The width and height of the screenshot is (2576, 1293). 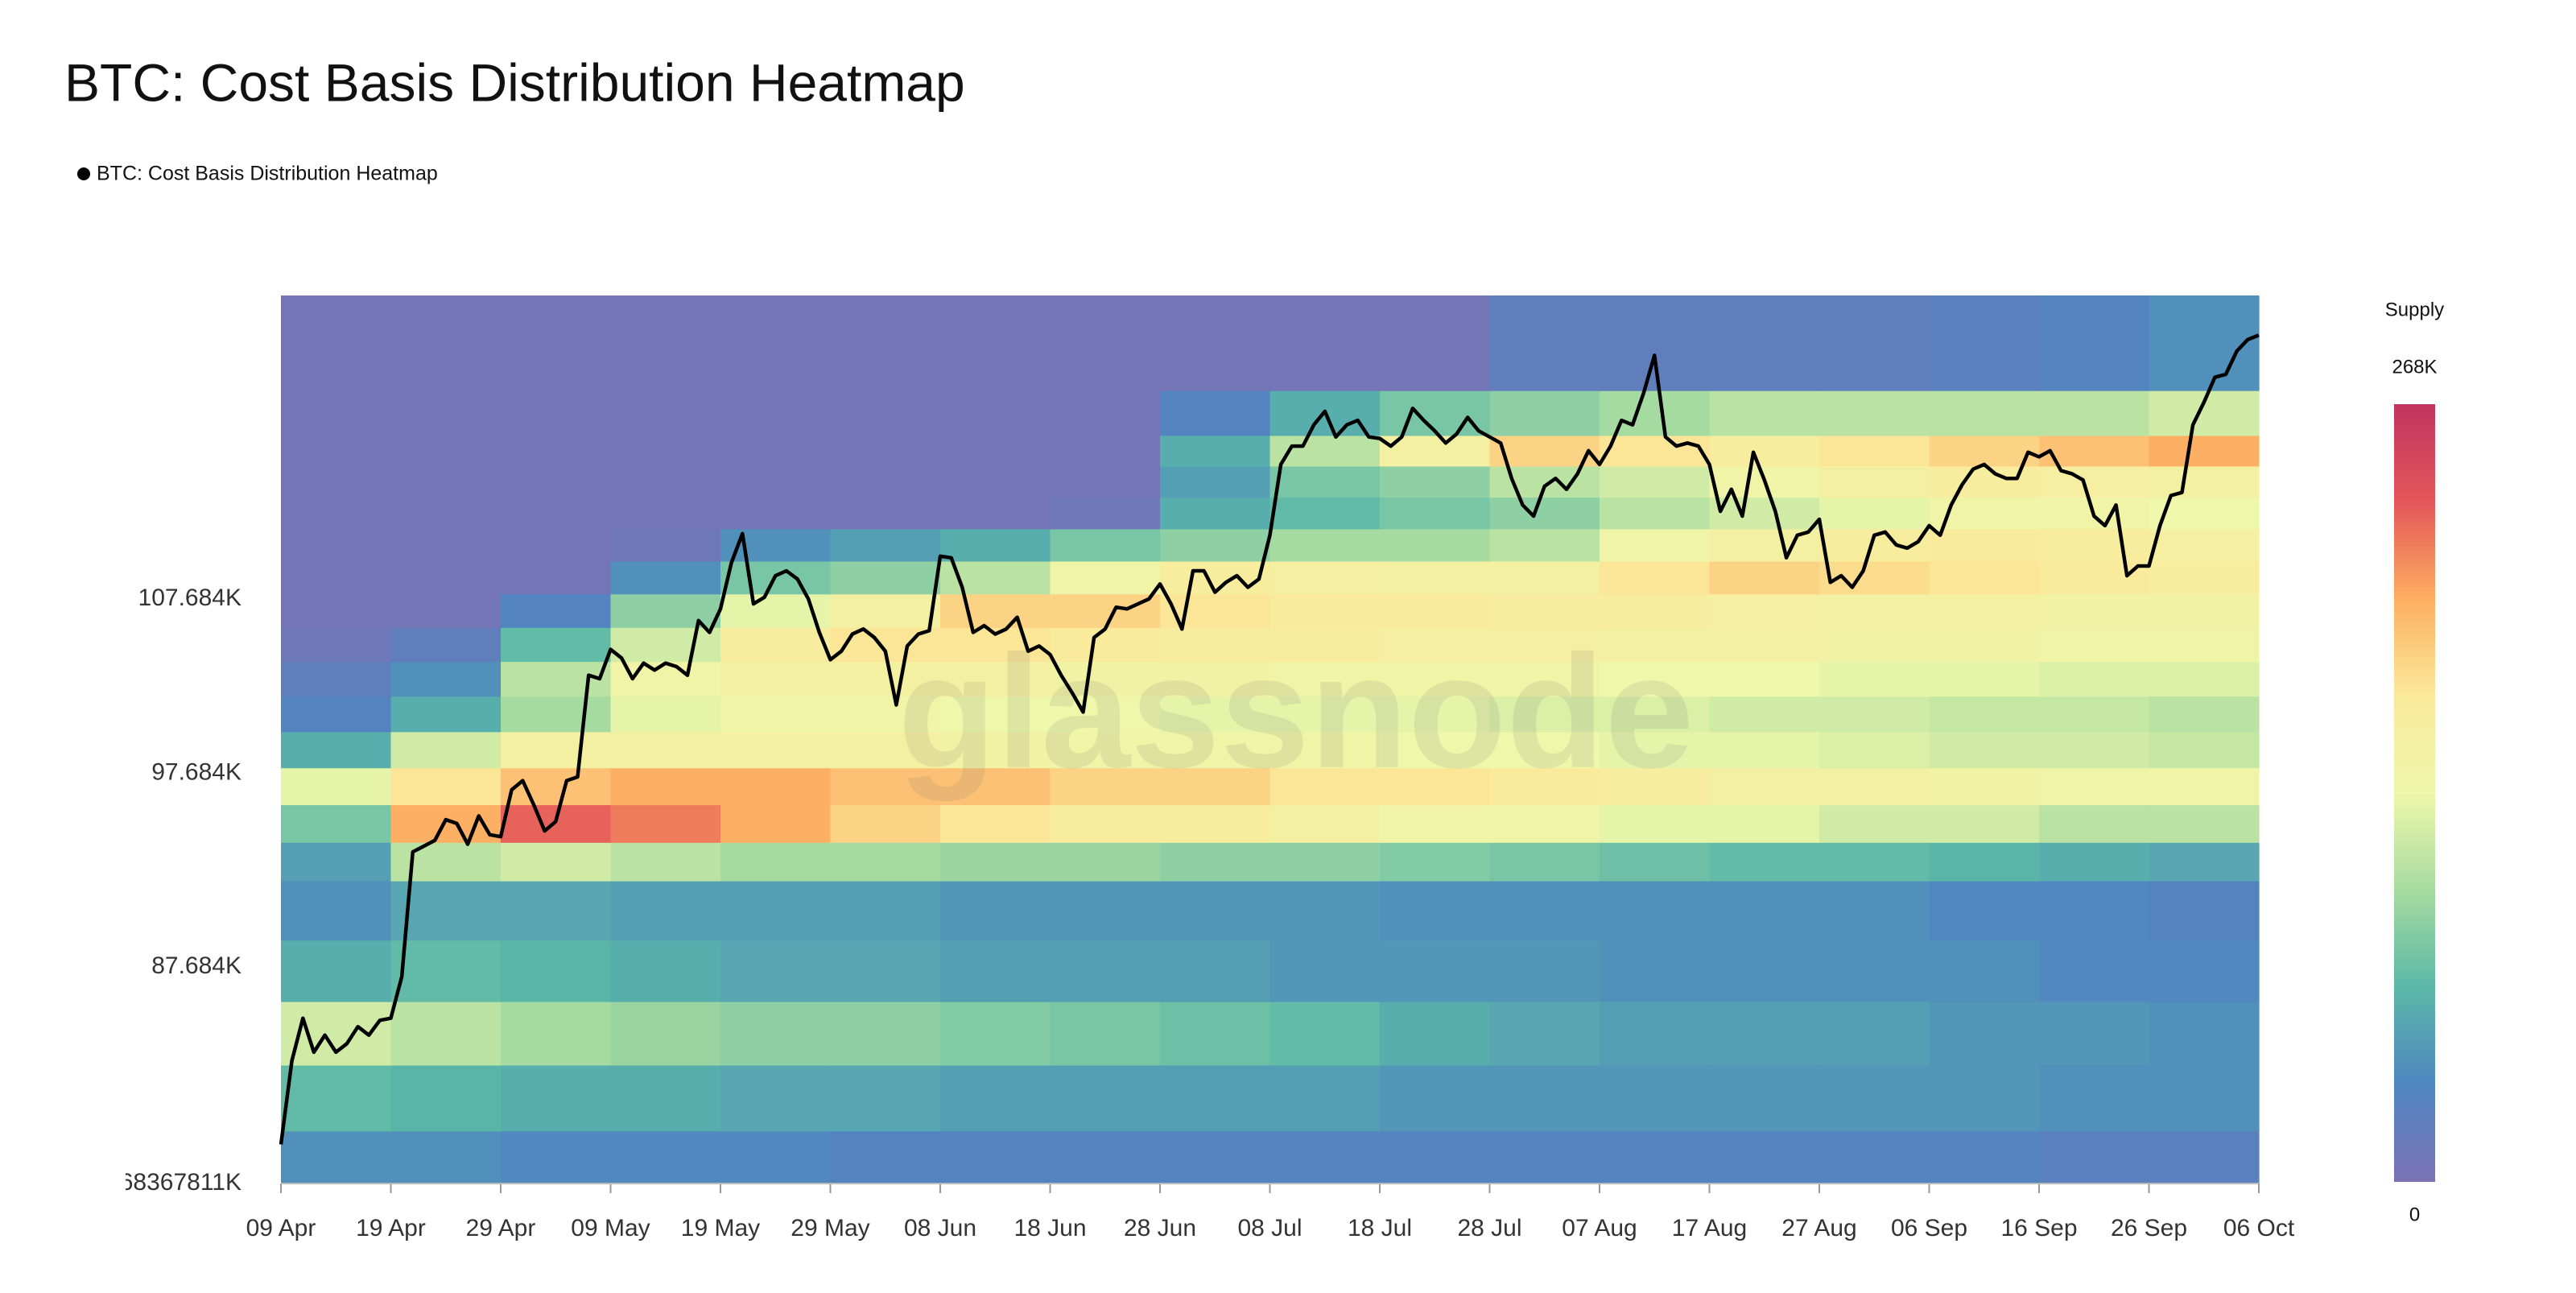 I want to click on watermark: glassnode, so click(x=1296, y=712).